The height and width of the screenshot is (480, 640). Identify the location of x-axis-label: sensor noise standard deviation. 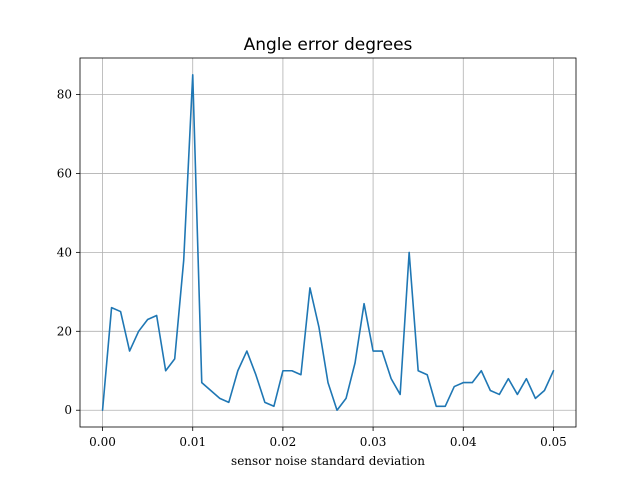
(328, 461).